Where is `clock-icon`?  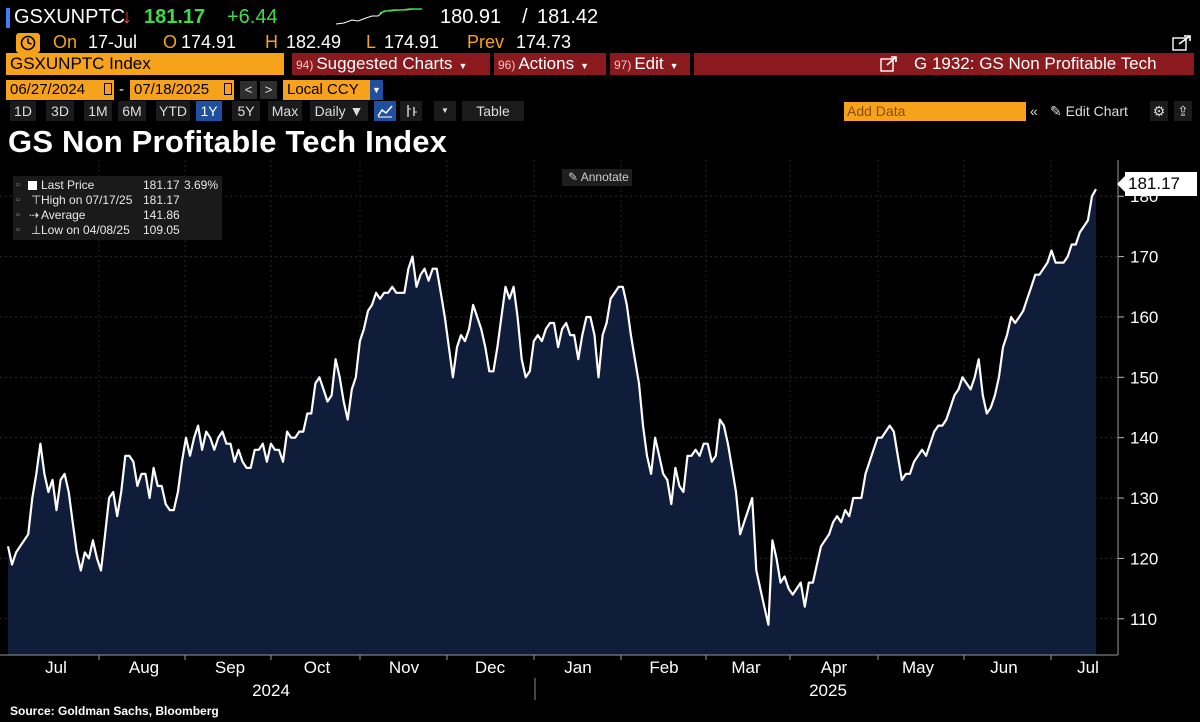
clock-icon is located at coordinates (28, 43).